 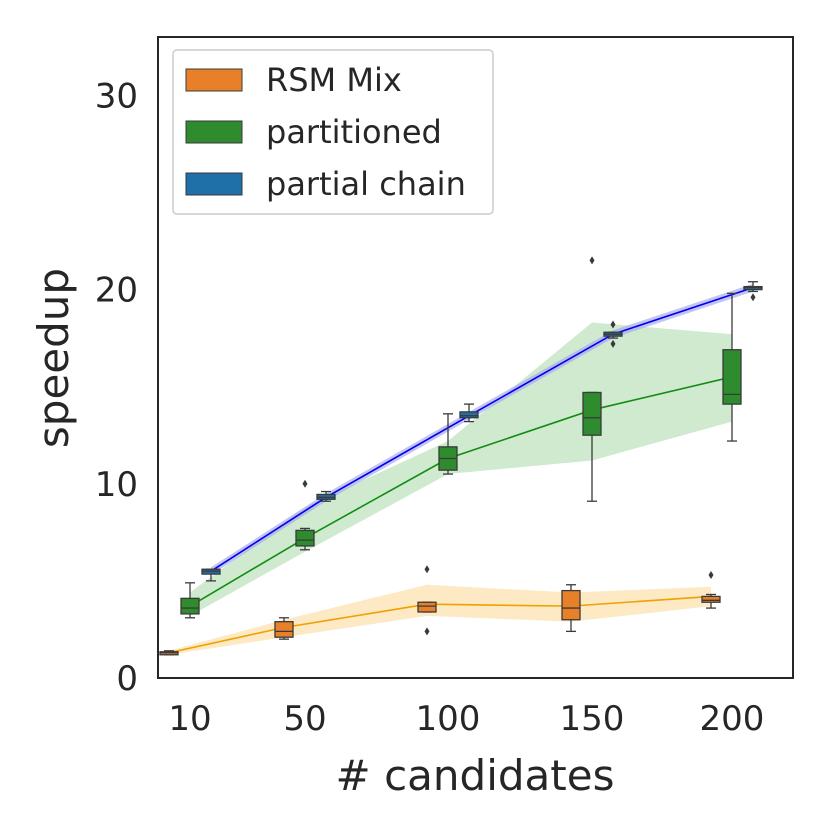 What do you see at coordinates (116, 387) in the screenshot?
I see `y-axis-ticks: 0 10 20 30` at bounding box center [116, 387].